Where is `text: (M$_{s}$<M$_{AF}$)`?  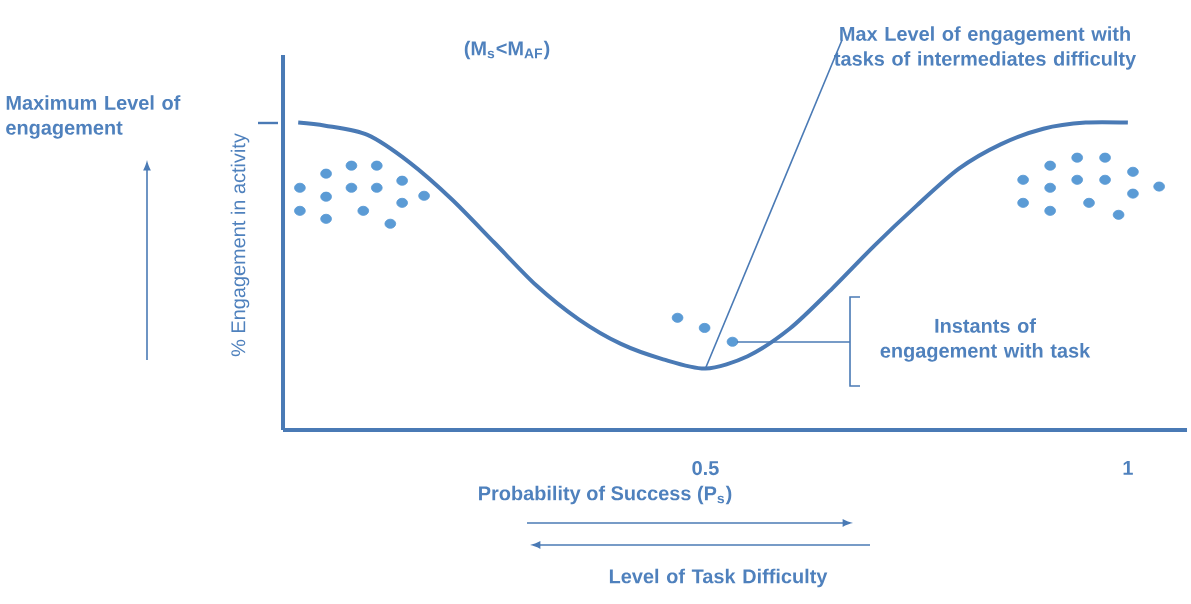
text: (M$_{s}$<M$_{AF}$) is located at coordinates (507, 50).